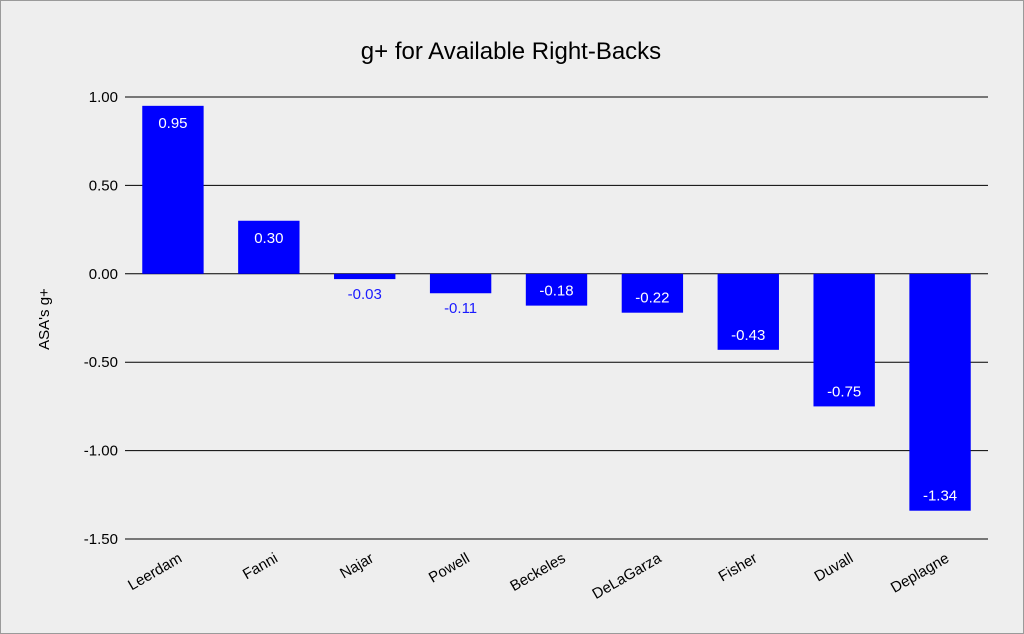 The width and height of the screenshot is (1024, 634). Describe the element at coordinates (260, 566) in the screenshot. I see `x-category-label: Fanni` at that location.